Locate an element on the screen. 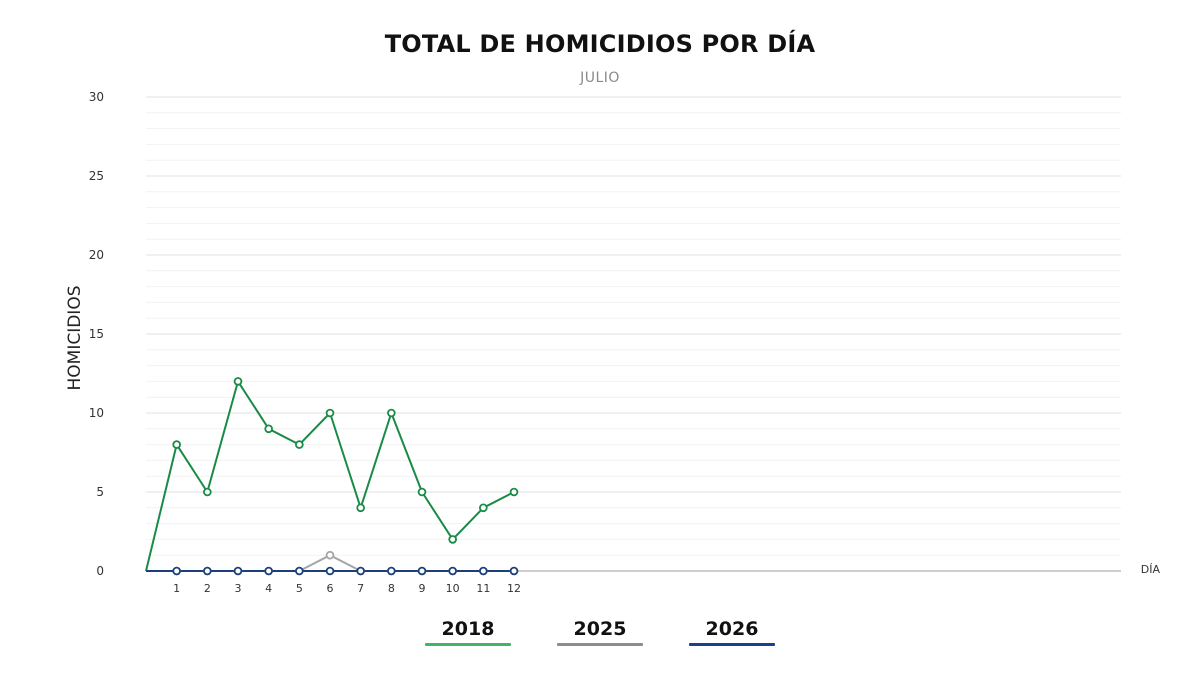  x-tick-label: 1 is located at coordinates (176, 588).